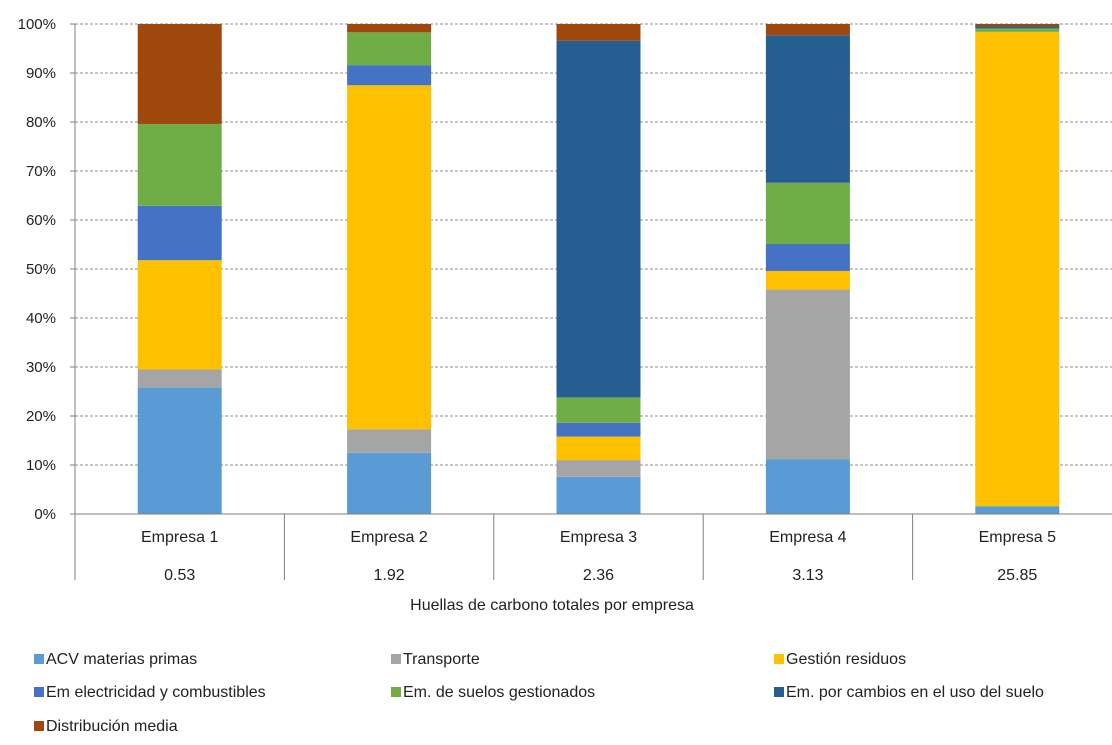  Describe the element at coordinates (1017, 575) in the screenshot. I see `x-category-sublabel: 25.85` at that location.